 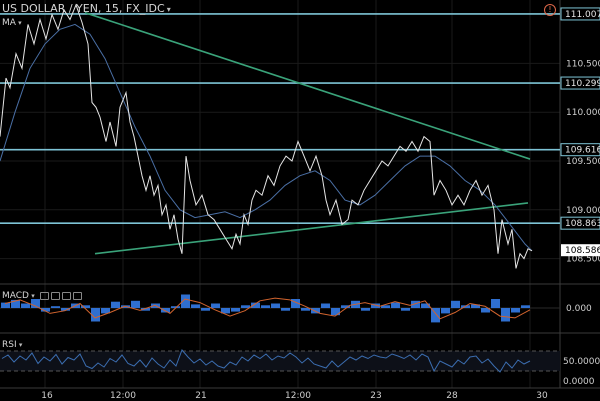 I want to click on rsi-indicator-label: RSI ▾, so click(x=12, y=345).